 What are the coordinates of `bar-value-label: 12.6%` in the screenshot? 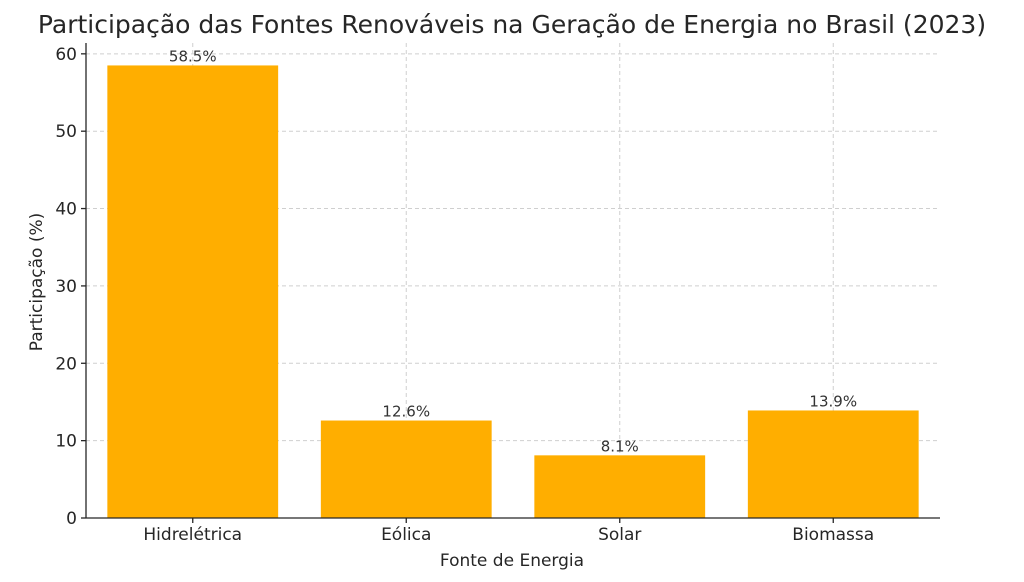 It's located at (406, 412).